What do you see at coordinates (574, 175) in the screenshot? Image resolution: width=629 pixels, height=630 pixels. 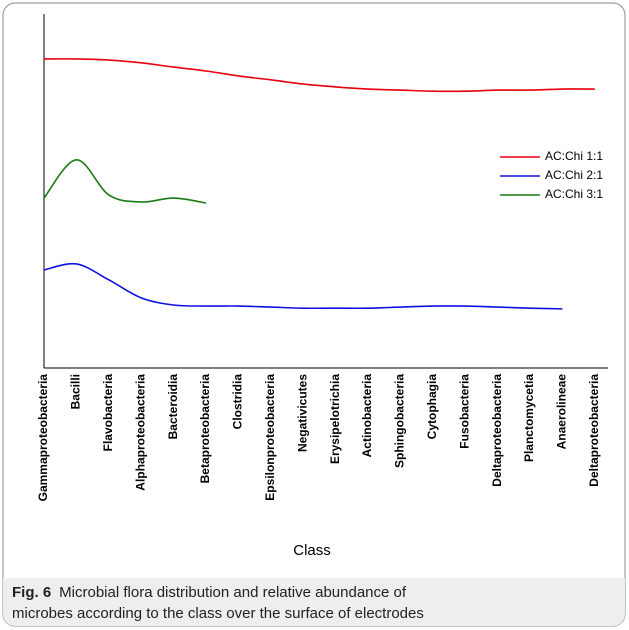 I see `legend-label: AC:Chi 2:1` at bounding box center [574, 175].